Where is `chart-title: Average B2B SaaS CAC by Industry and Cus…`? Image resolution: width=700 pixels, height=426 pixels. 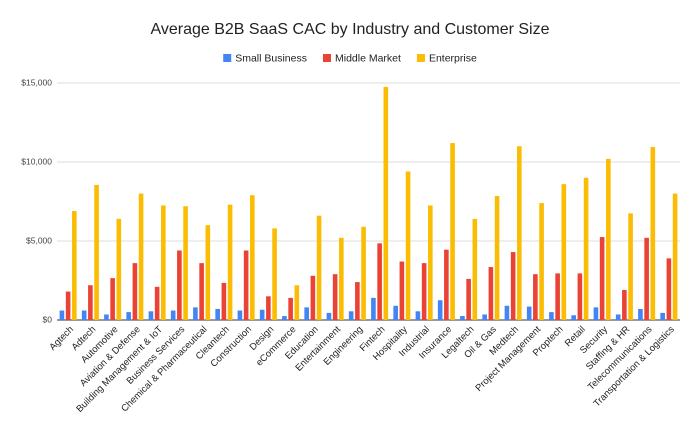
chart-title: Average B2B SaaS CAC by Industry and Cus… is located at coordinates (349, 29).